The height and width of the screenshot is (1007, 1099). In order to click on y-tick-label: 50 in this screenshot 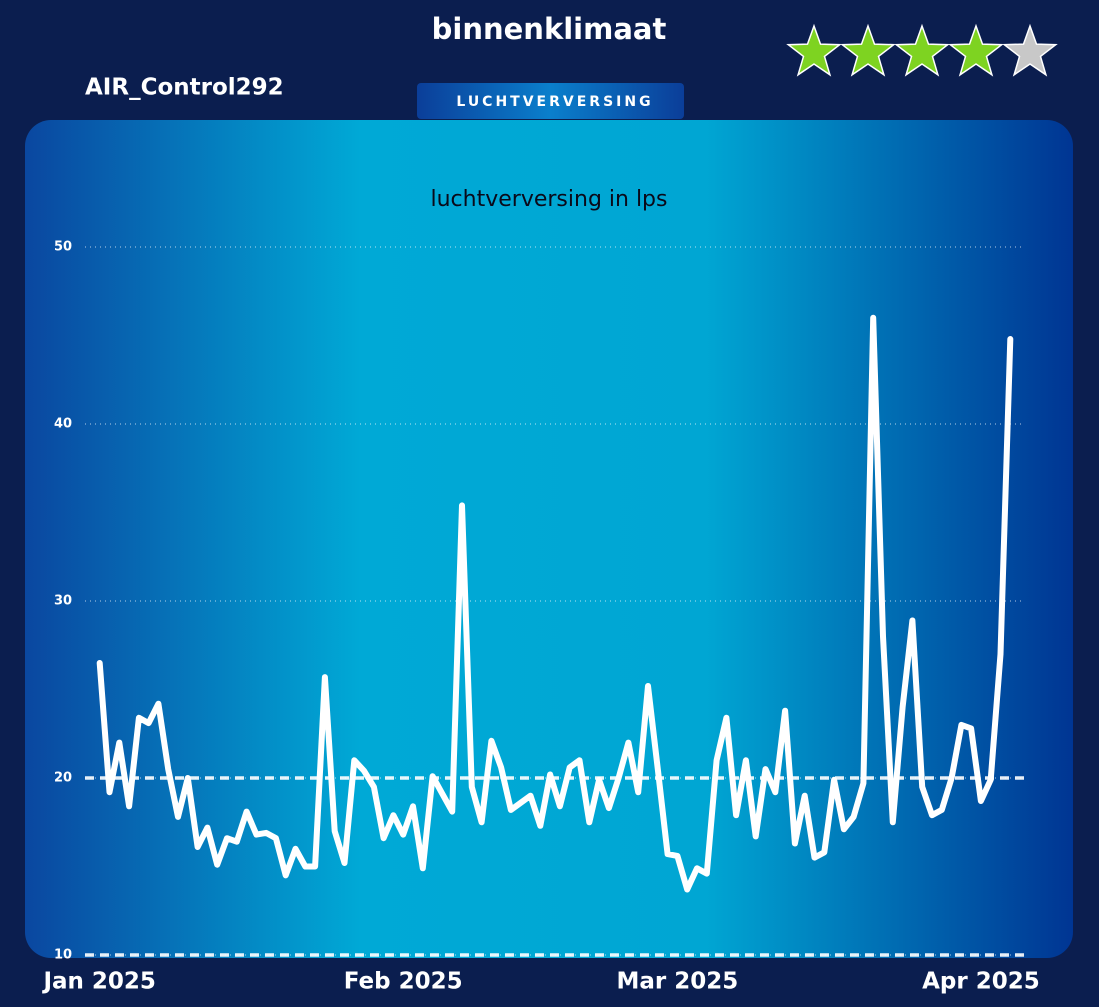, I will do `click(63, 247)`.